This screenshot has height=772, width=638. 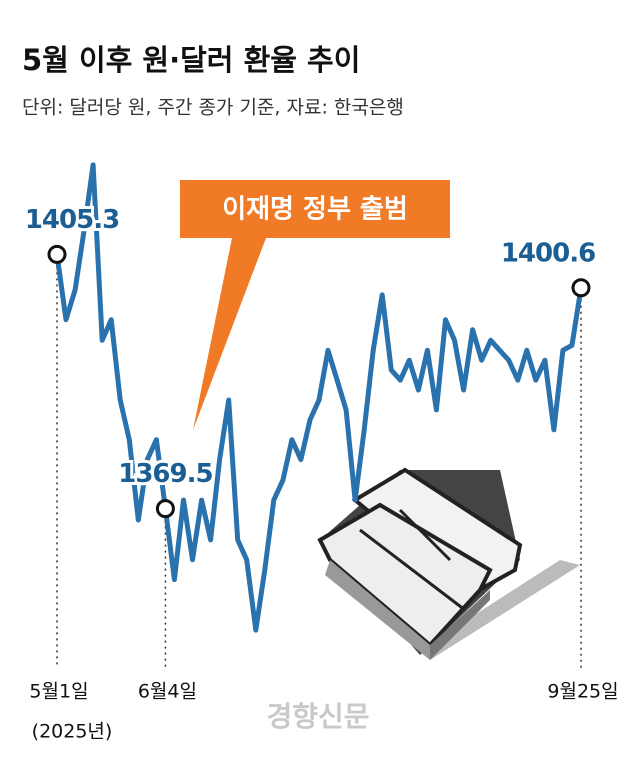 What do you see at coordinates (58, 692) in the screenshot?
I see `x-tick-label: 5월1일` at bounding box center [58, 692].